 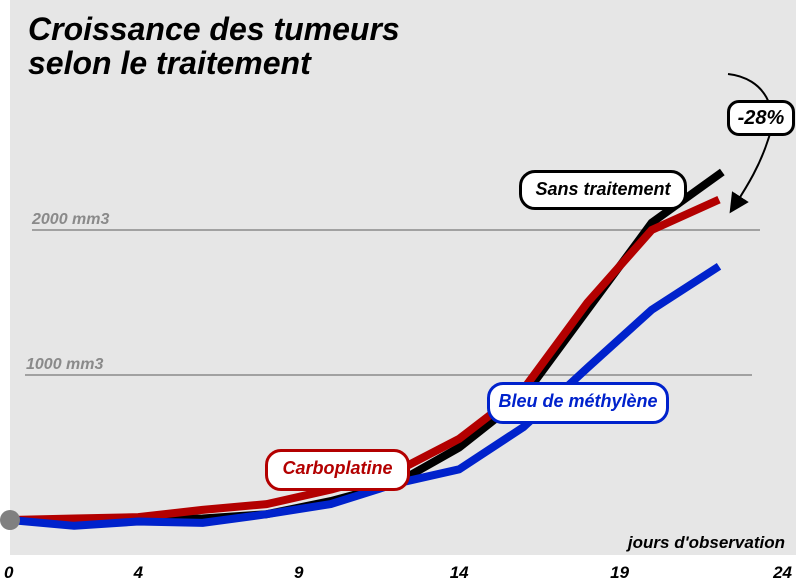 I want to click on x-tick-label: 9, so click(x=299, y=571).